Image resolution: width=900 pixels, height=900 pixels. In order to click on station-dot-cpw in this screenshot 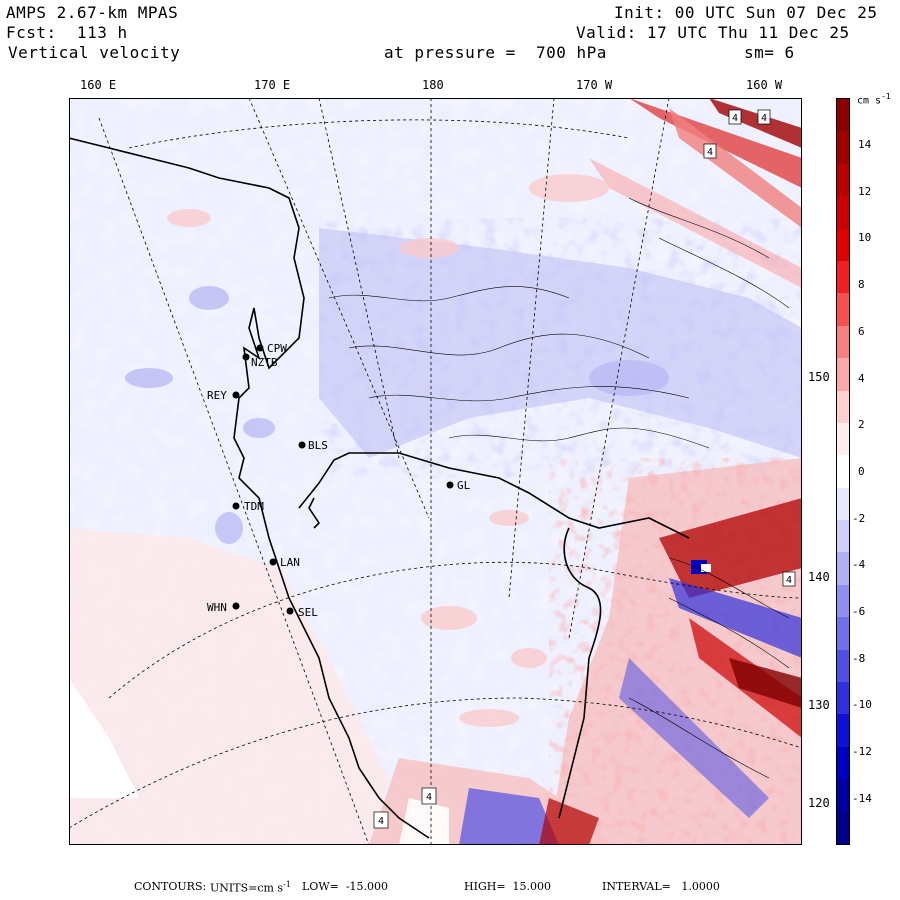, I will do `click(260, 348)`.